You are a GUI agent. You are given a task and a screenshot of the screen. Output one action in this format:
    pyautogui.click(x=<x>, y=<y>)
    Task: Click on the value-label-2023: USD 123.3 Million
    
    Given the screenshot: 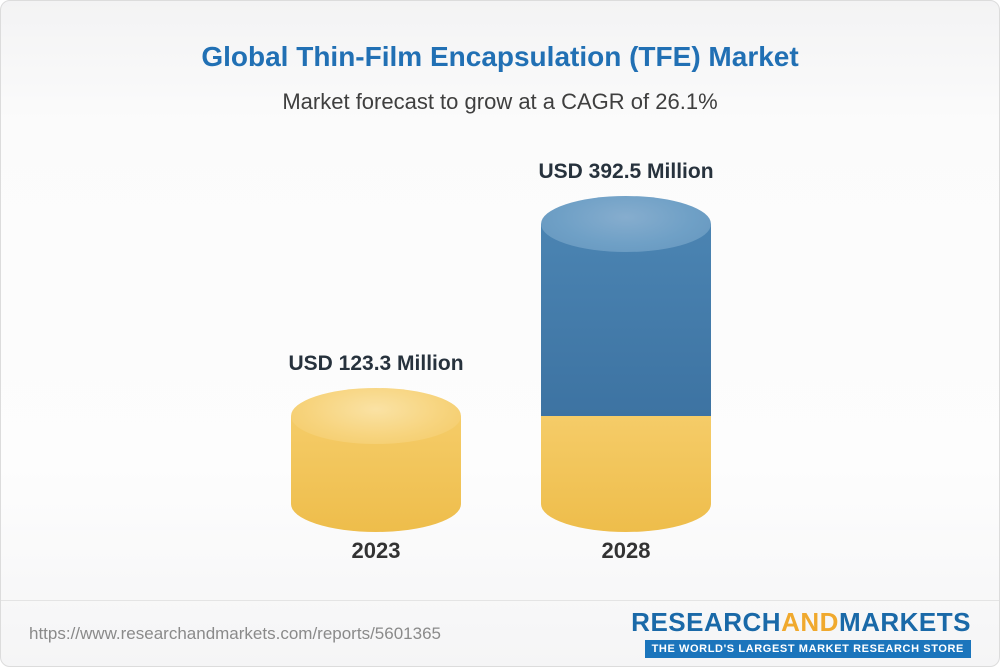 What is the action you would take?
    pyautogui.click(x=376, y=363)
    